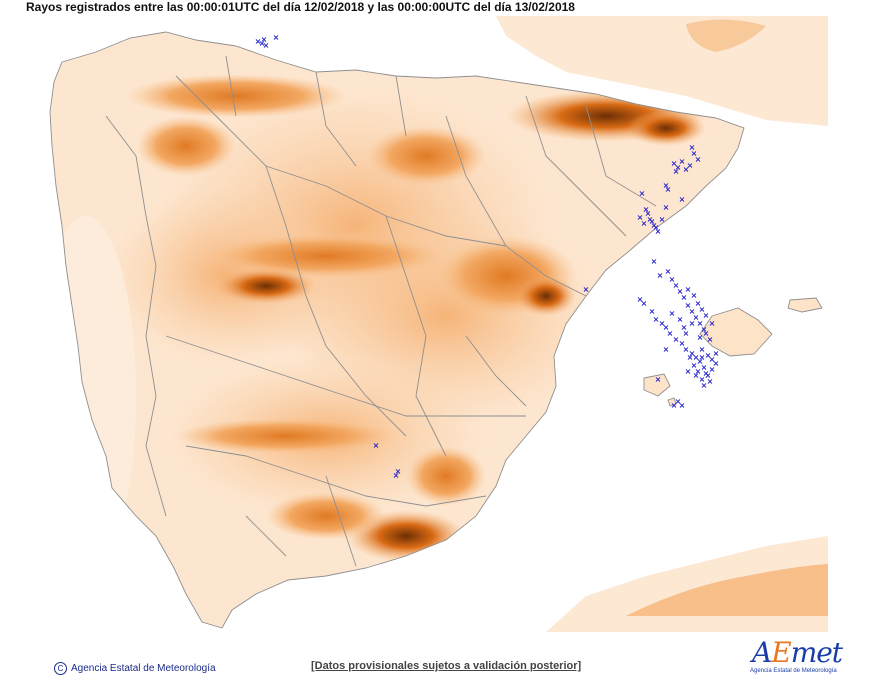 This screenshot has height=696, width=870. Describe the element at coordinates (143, 669) in the screenshot. I see `agency-name: Agencia Estatal de Meteorología` at that location.